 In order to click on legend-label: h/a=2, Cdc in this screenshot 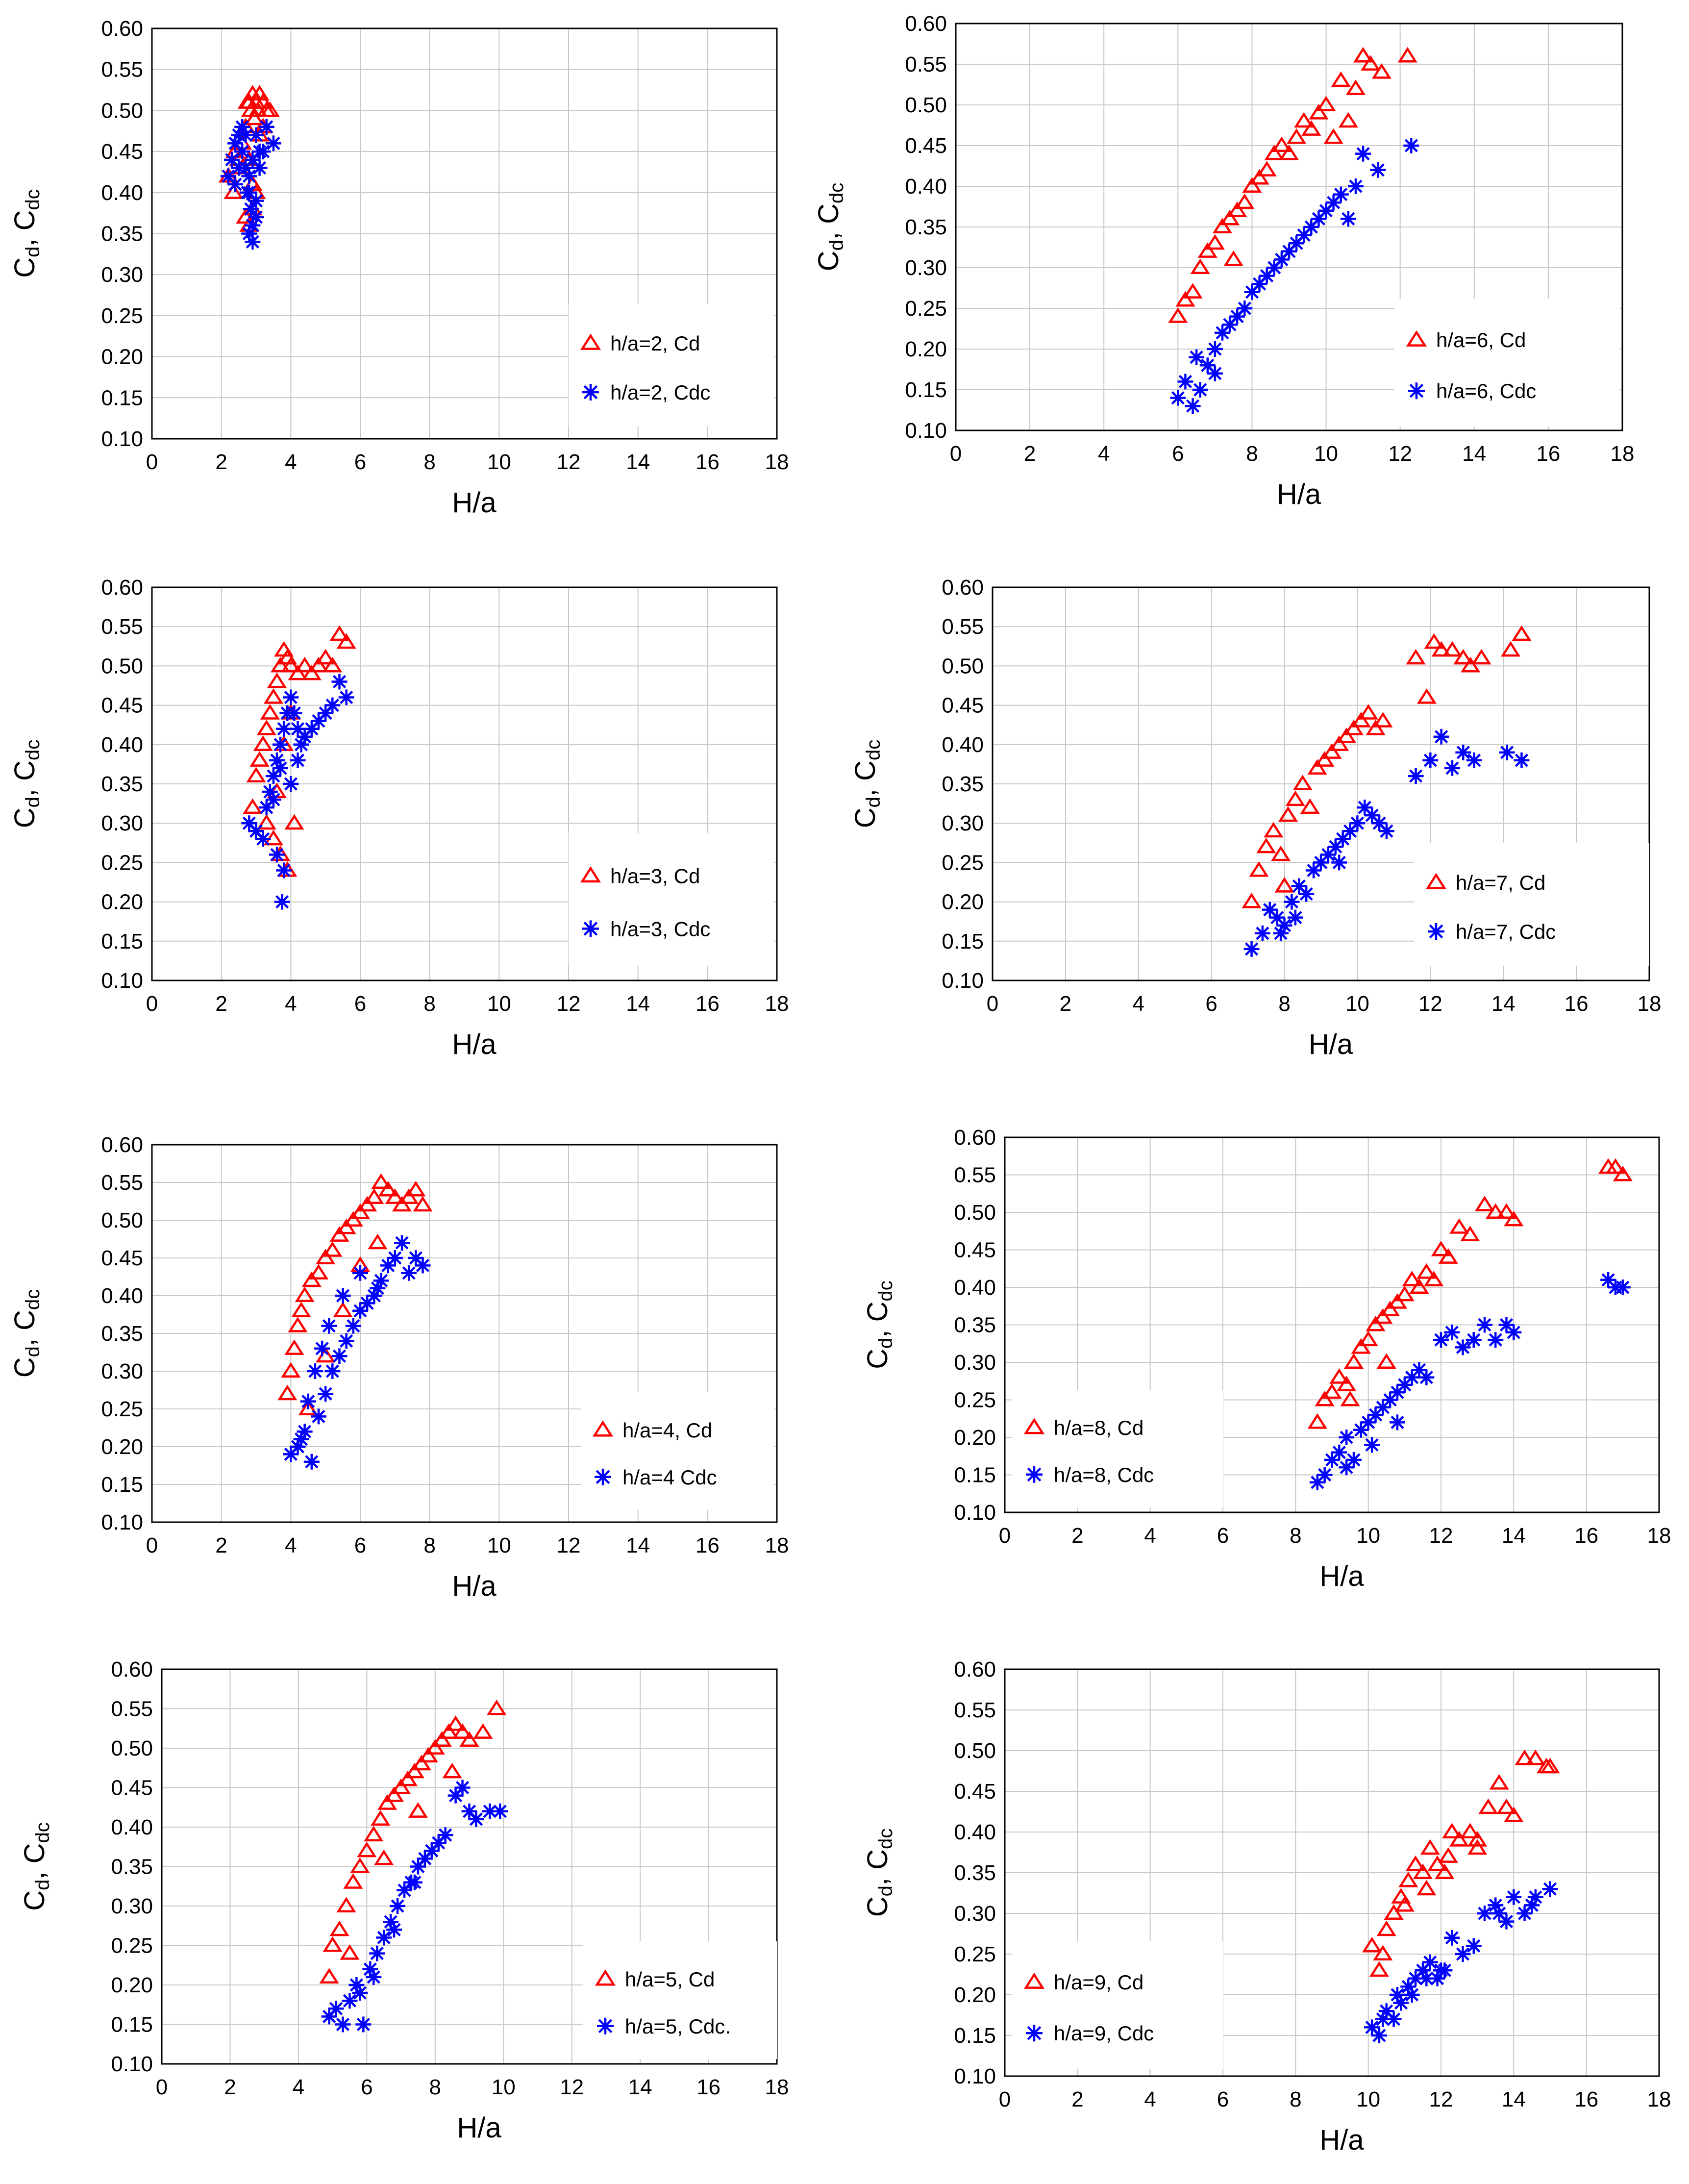, I will do `click(660, 392)`.